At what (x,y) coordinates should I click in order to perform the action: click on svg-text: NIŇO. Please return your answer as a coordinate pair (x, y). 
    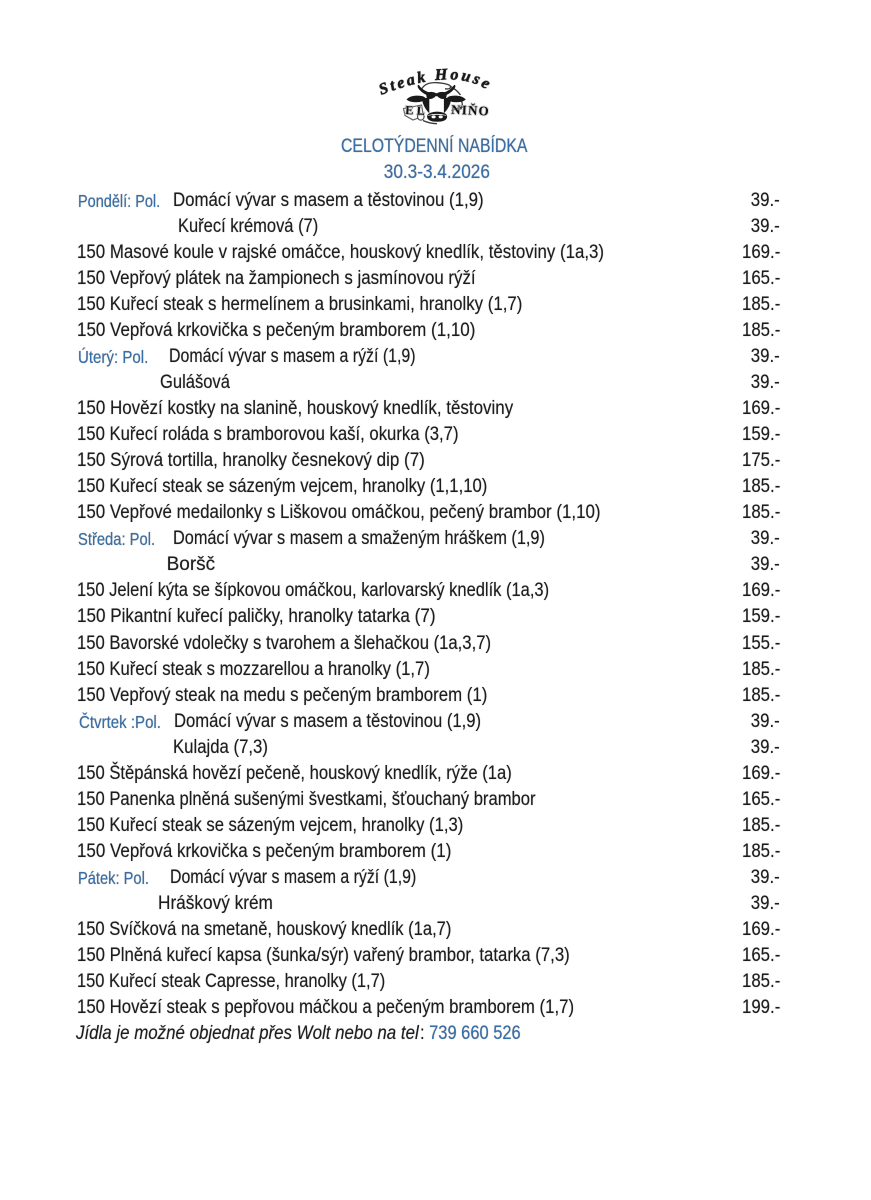
    Looking at the image, I should click on (470, 110).